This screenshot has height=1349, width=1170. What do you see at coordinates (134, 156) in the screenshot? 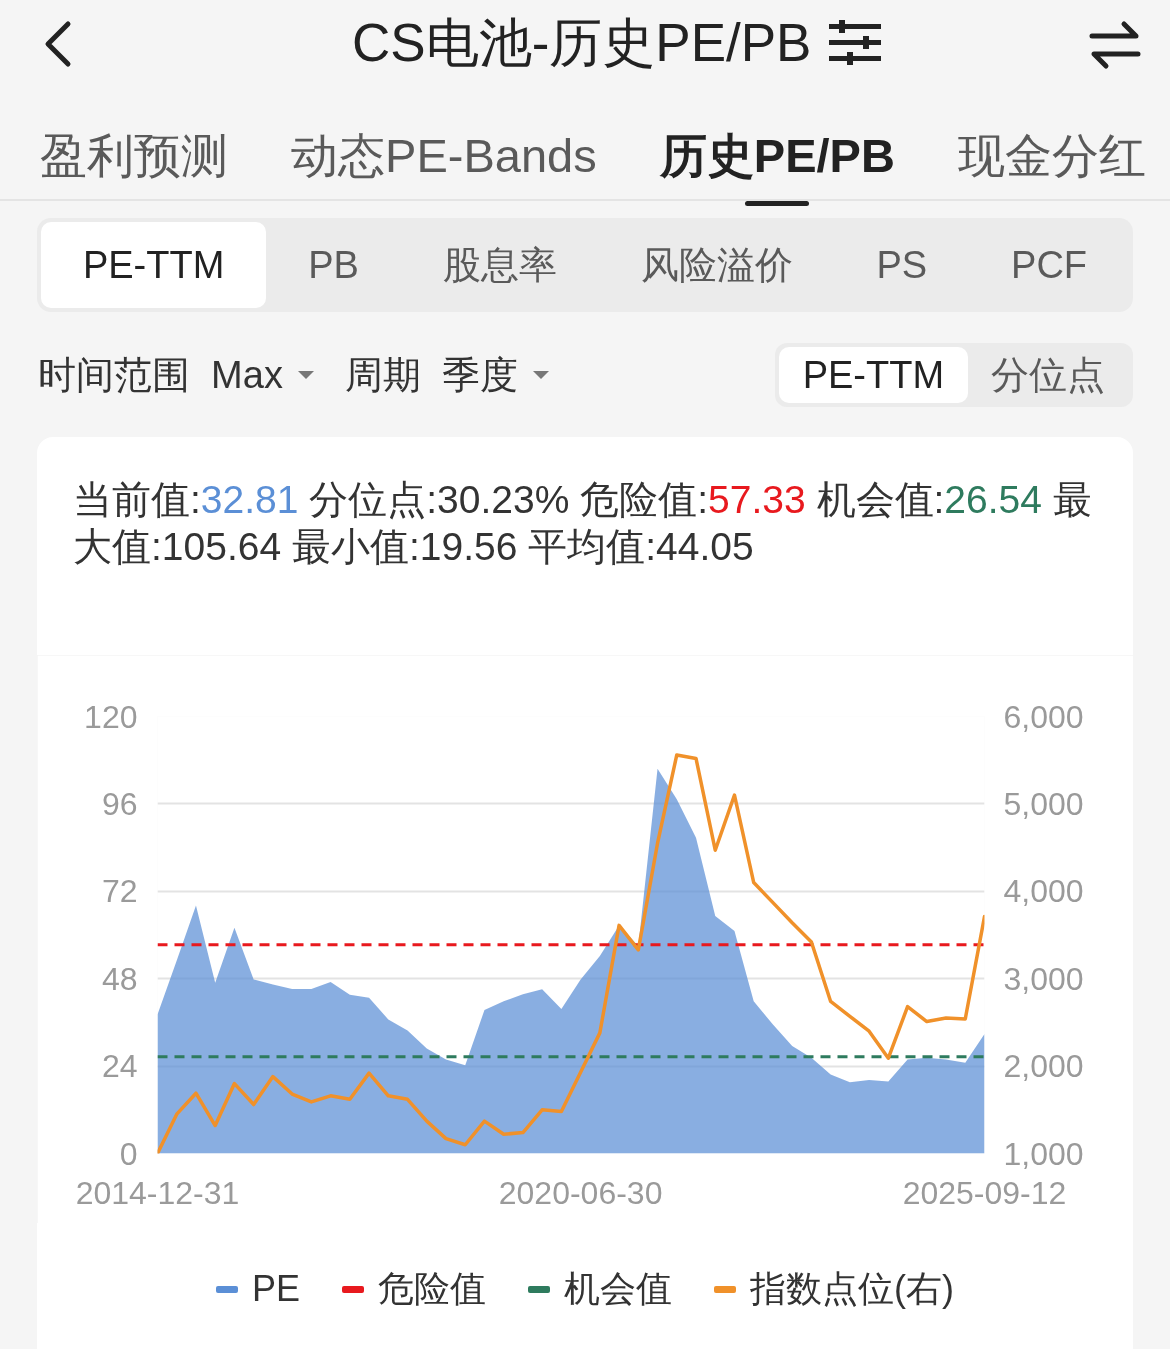
I see `text: 盈利预测` at bounding box center [134, 156].